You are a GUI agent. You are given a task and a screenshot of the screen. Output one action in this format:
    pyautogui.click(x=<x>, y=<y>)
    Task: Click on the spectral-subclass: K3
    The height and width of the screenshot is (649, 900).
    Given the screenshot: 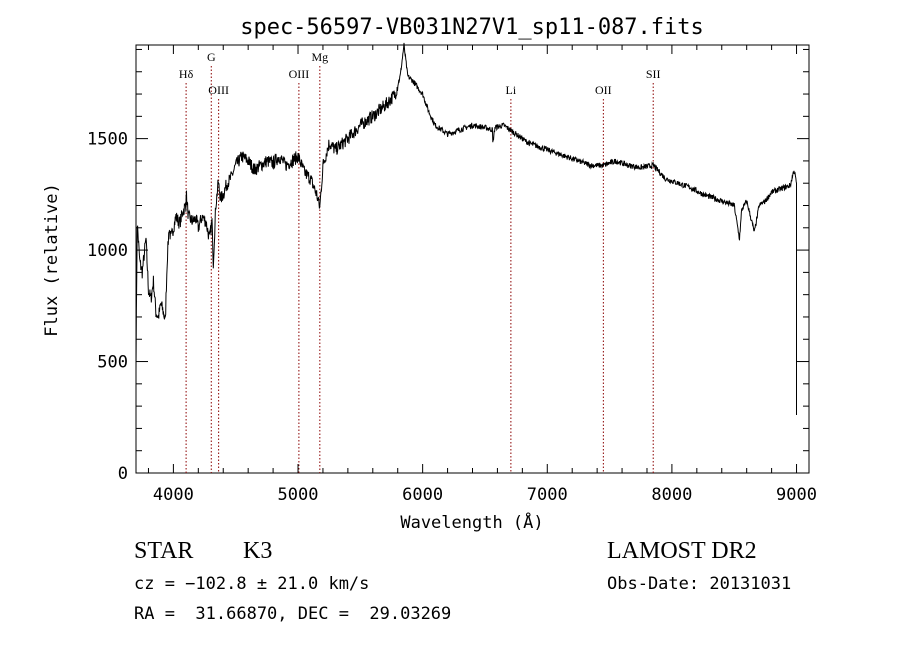 What is the action you would take?
    pyautogui.click(x=258, y=551)
    